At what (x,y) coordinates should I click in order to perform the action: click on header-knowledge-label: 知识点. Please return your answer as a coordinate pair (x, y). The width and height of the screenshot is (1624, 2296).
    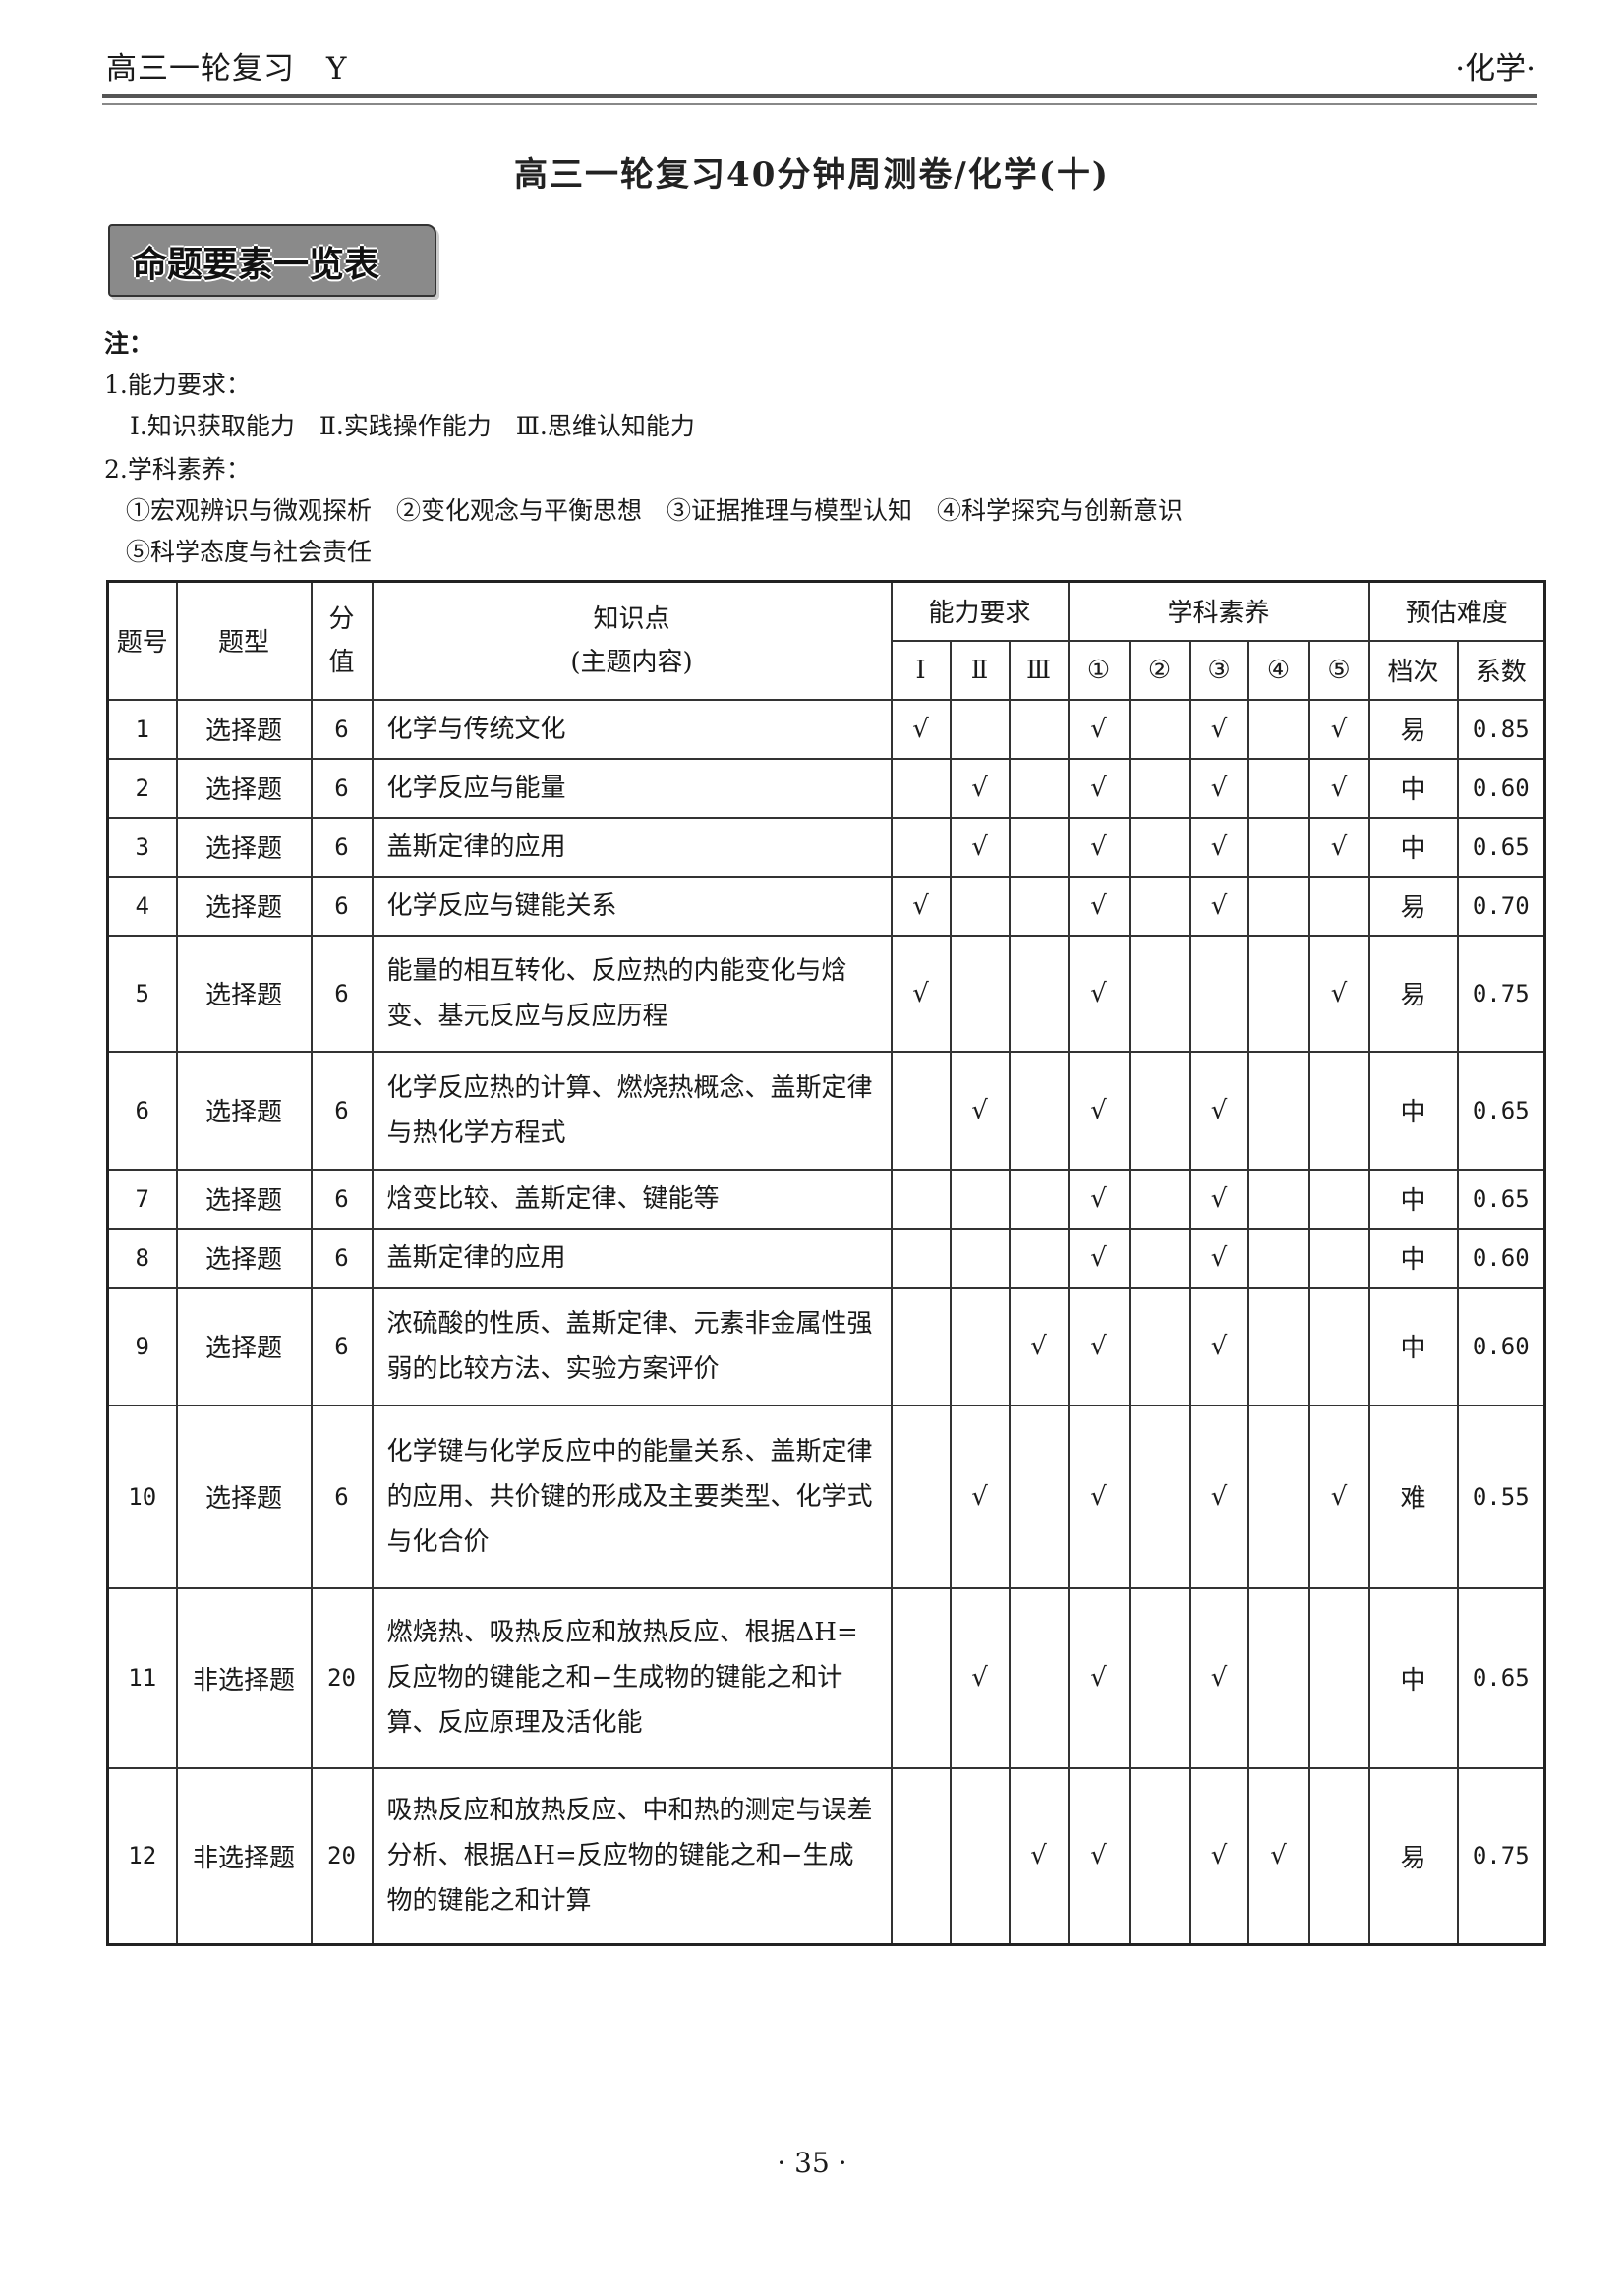
    Looking at the image, I should click on (631, 618).